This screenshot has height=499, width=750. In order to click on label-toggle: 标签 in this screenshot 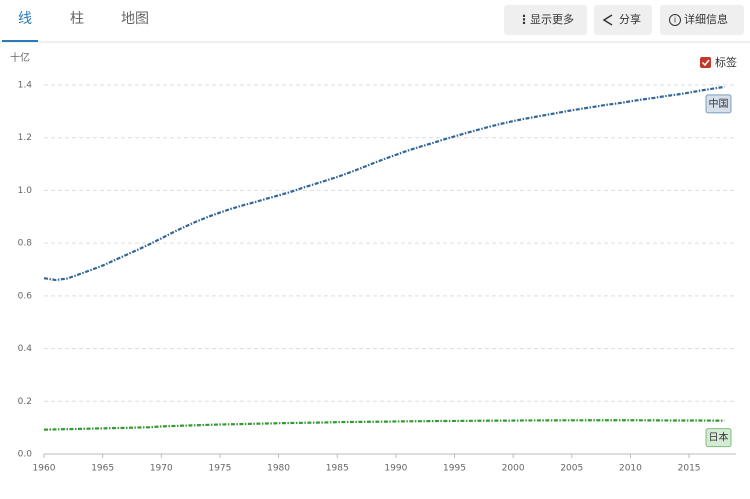, I will do `click(718, 62)`.